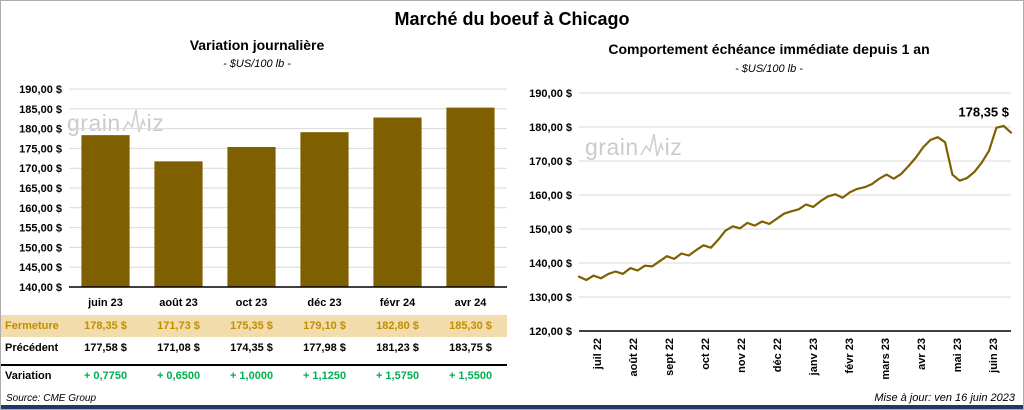  Describe the element at coordinates (634, 357) in the screenshot. I see `x-tick-label: août 22` at that location.